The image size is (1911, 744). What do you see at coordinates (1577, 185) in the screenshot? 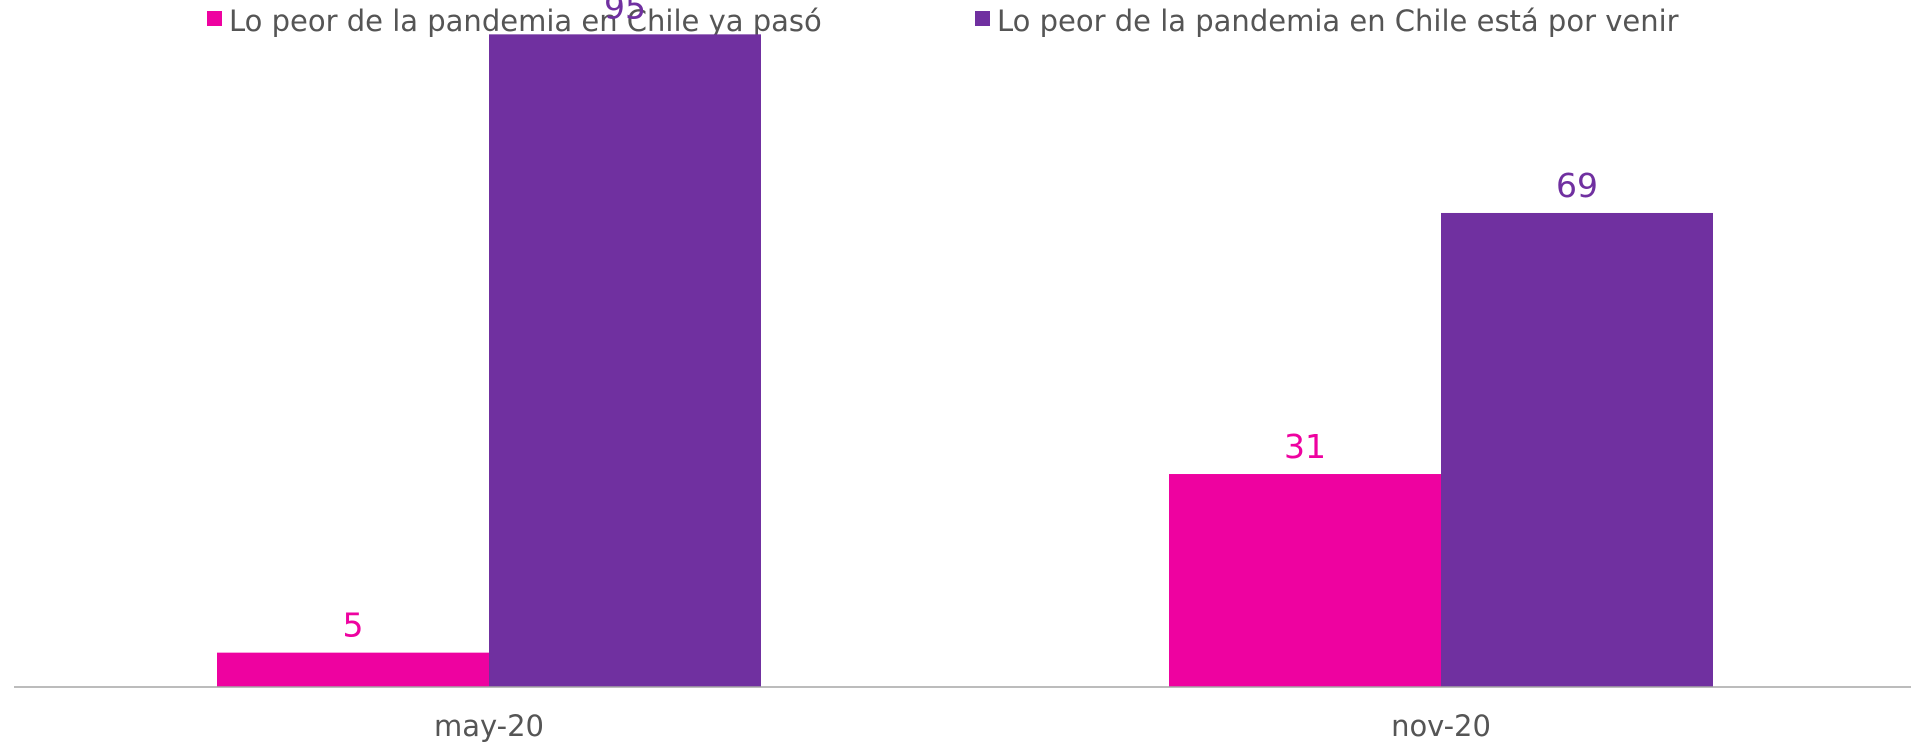
I see `data-label-nov-20-series-1: 69` at bounding box center [1577, 185].